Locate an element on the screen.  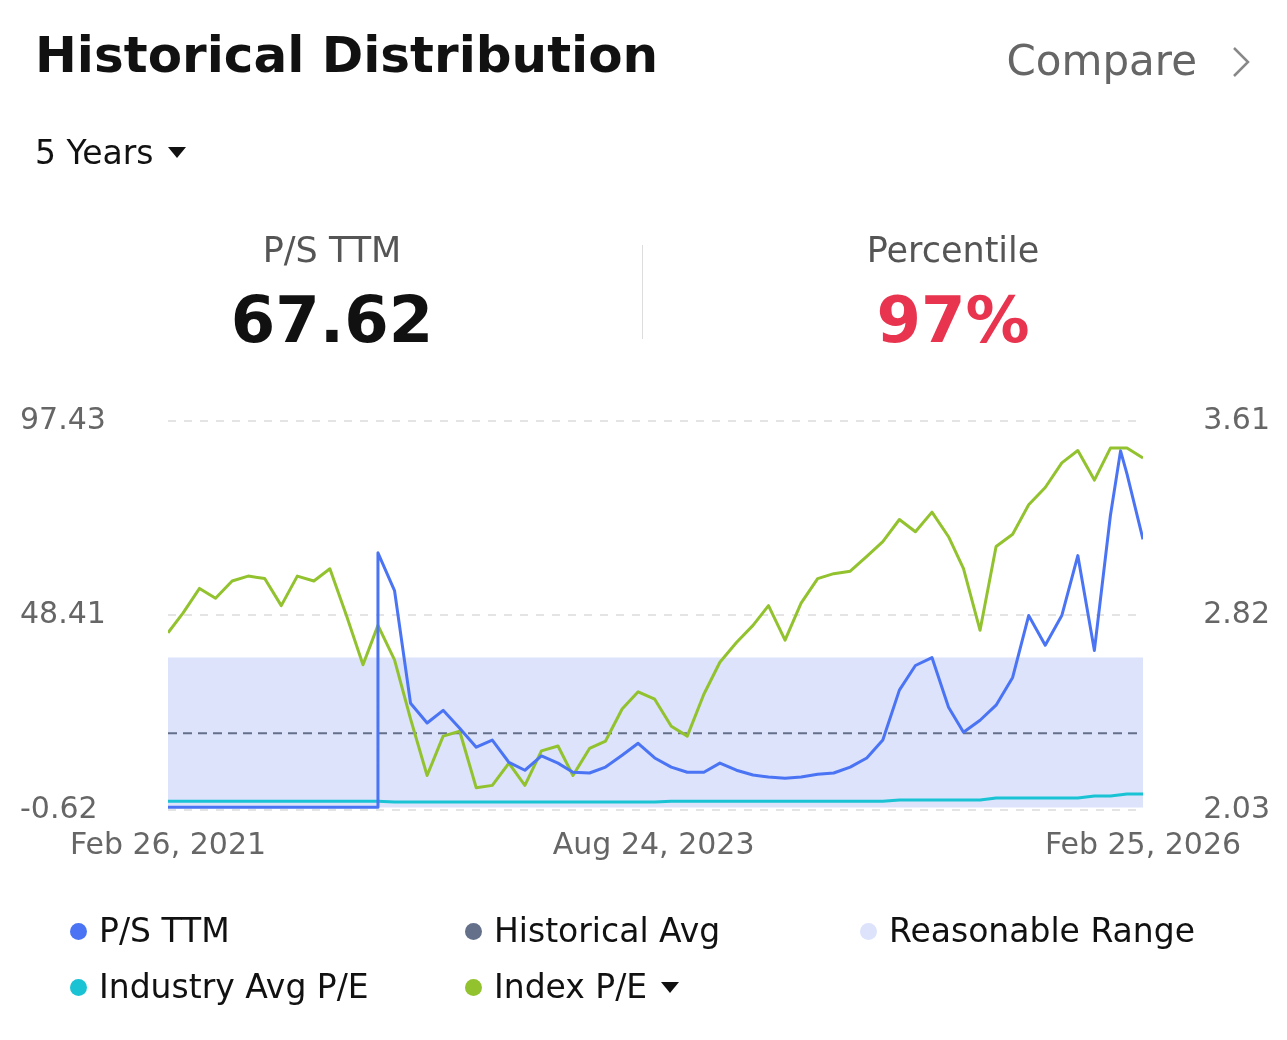
y-tick-label: 48.41 is located at coordinates (63, 613).